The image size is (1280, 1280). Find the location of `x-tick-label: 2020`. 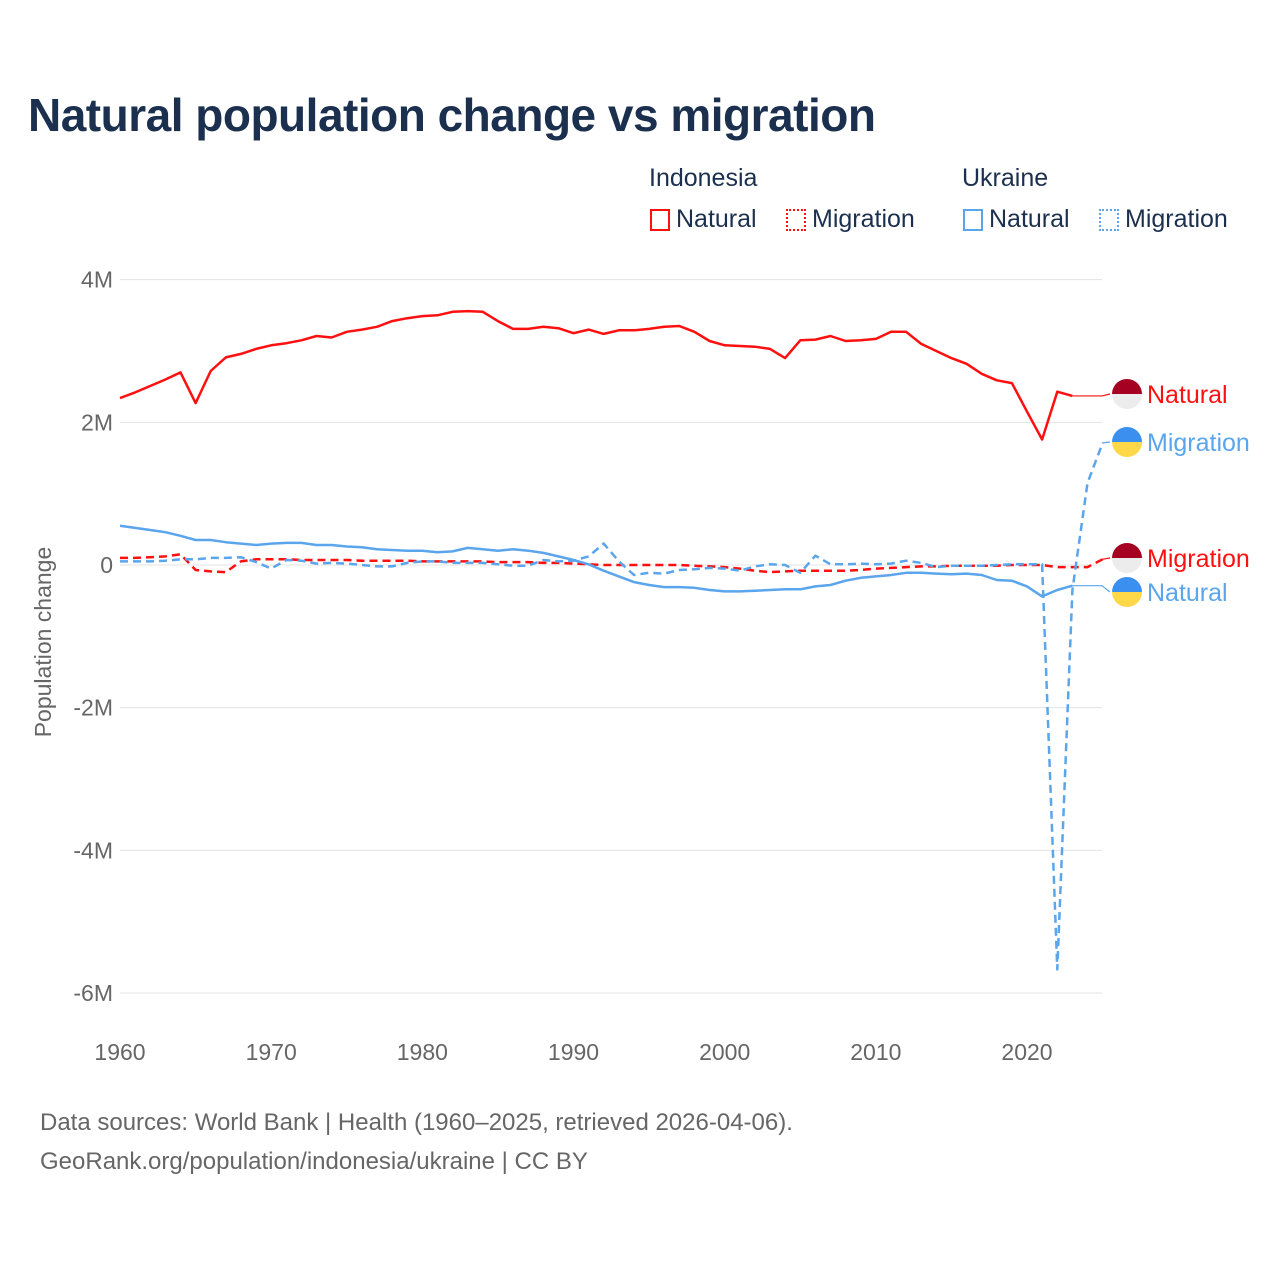

x-tick-label: 2020 is located at coordinates (1026, 1052).